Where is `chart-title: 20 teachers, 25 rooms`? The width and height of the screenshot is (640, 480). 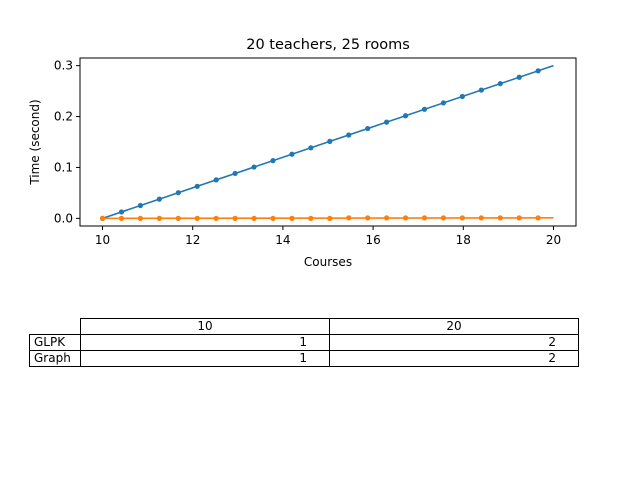
chart-title: 20 teachers, 25 rooms is located at coordinates (328, 45).